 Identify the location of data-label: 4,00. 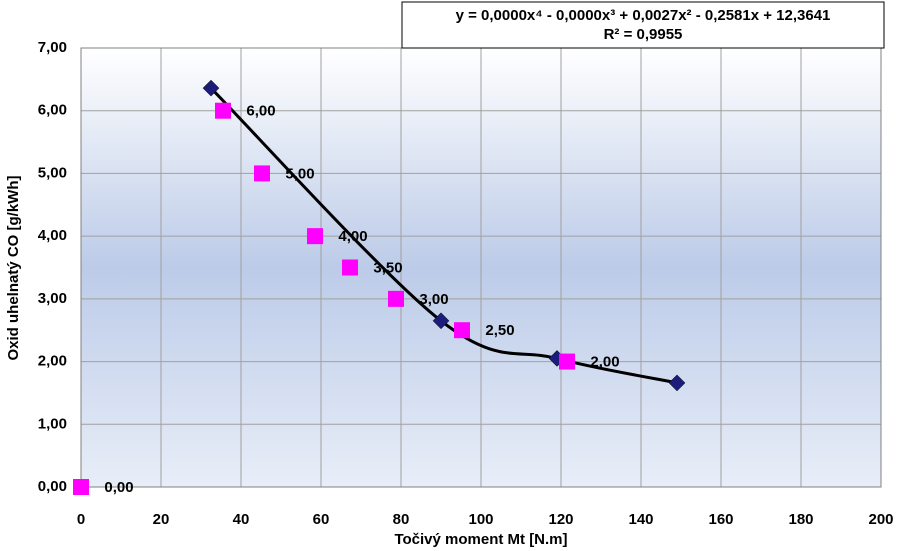
(352, 236).